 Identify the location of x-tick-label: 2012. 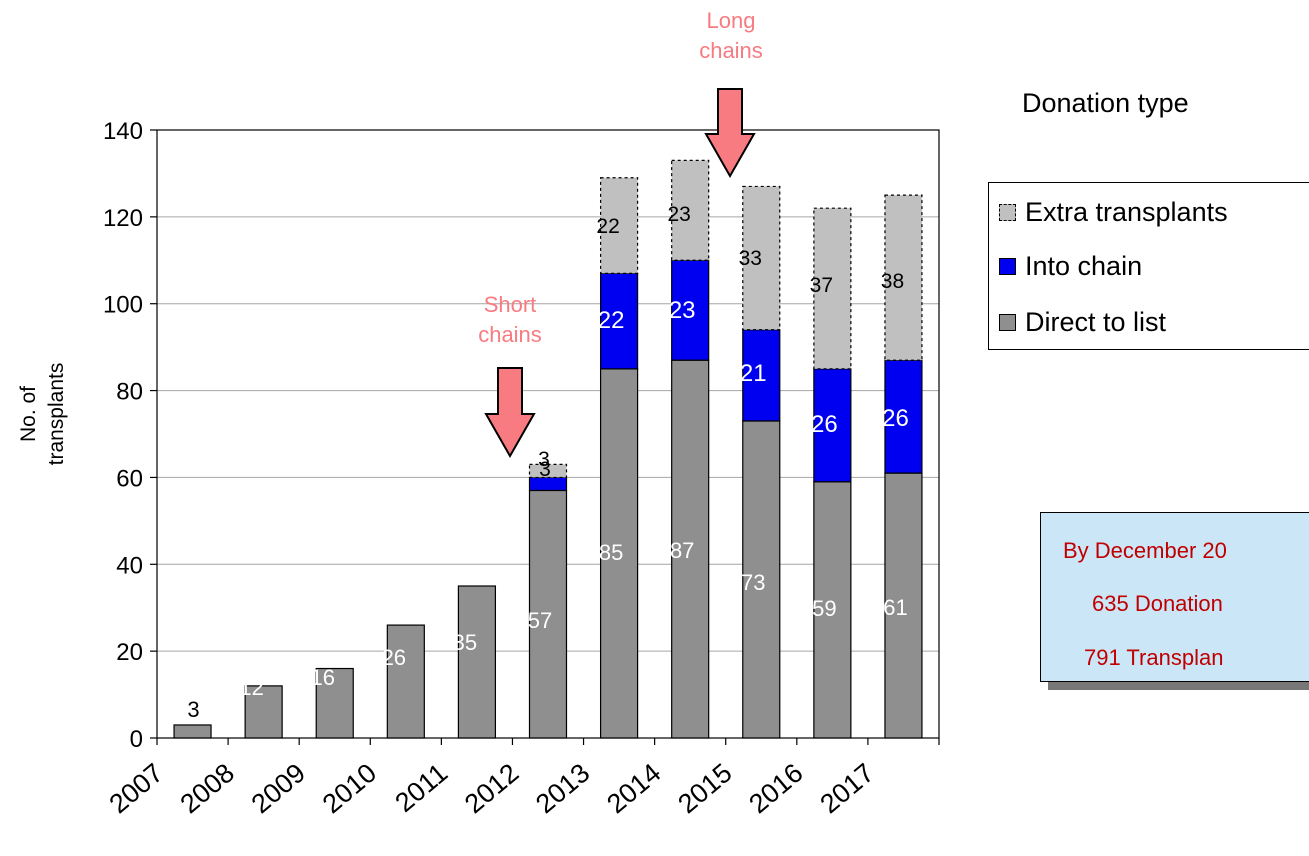
(491, 789).